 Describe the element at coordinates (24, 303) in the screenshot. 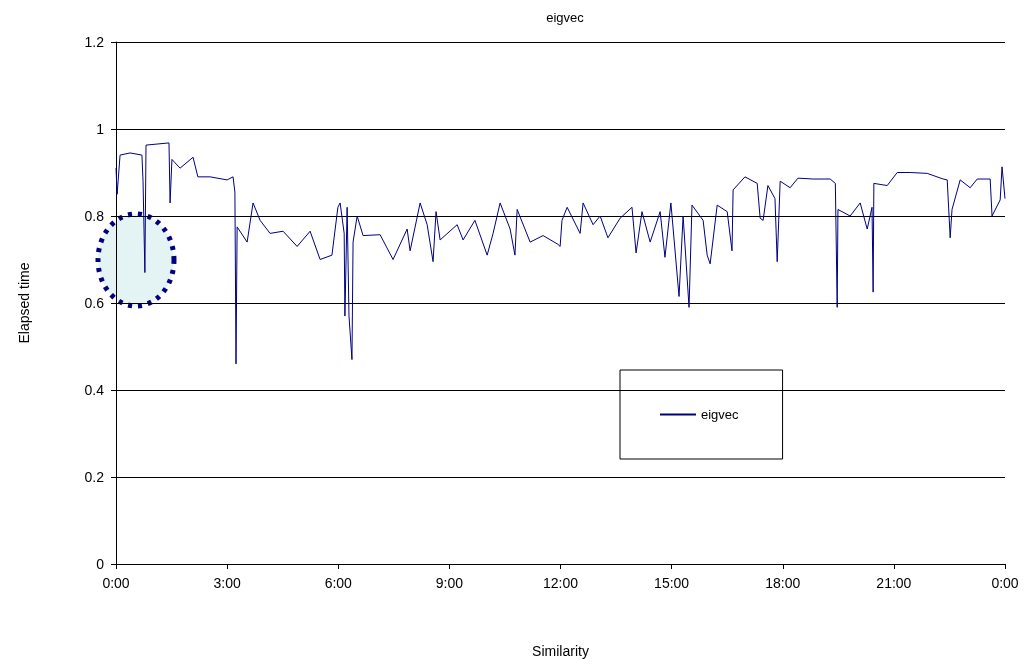

I see `y-axis-title: Elapsed time` at that location.